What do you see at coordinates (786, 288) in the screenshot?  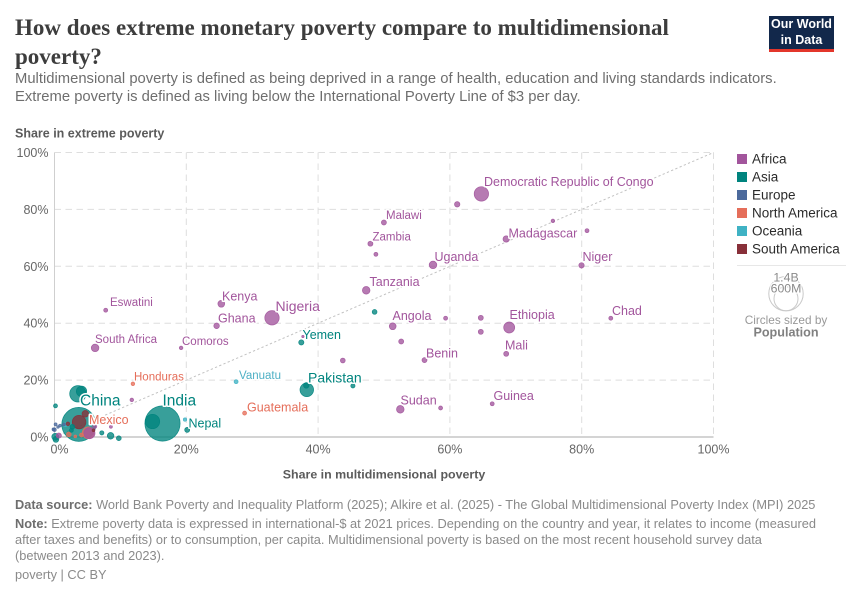 I see `svg-text: 600M` at bounding box center [786, 288].